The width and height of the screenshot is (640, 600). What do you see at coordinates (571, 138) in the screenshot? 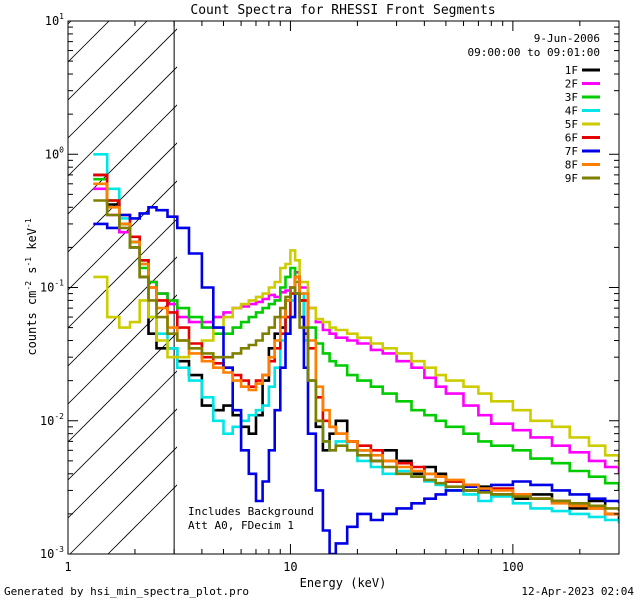
I see `legend-label: 6F` at bounding box center [571, 138].